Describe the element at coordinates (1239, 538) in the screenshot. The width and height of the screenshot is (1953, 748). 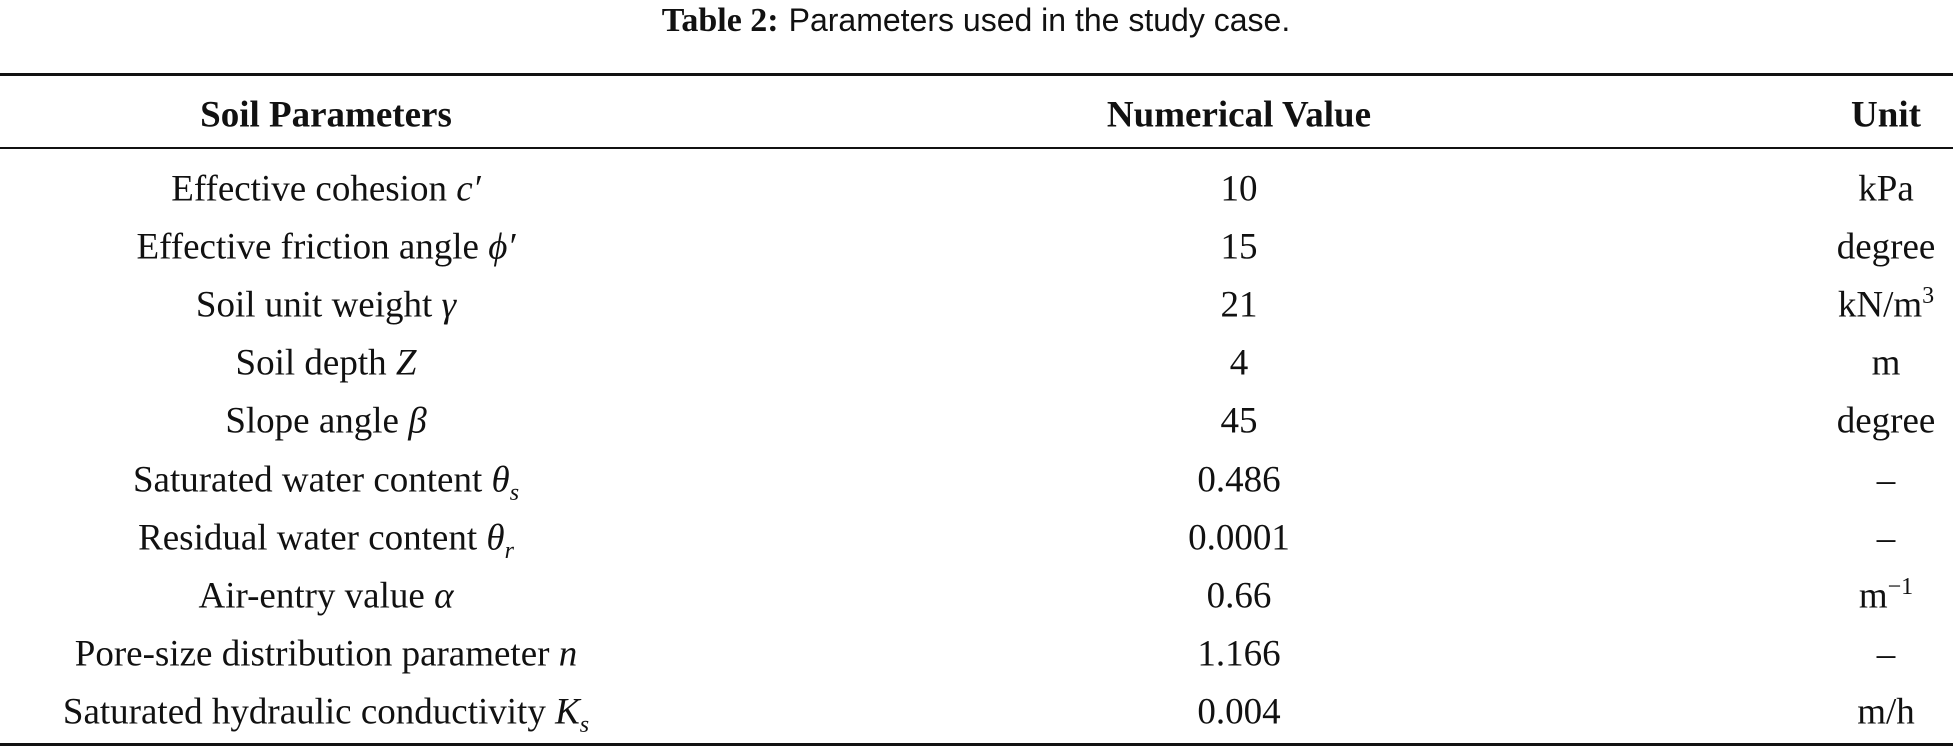
I see `value-cell: 0.0001` at that location.